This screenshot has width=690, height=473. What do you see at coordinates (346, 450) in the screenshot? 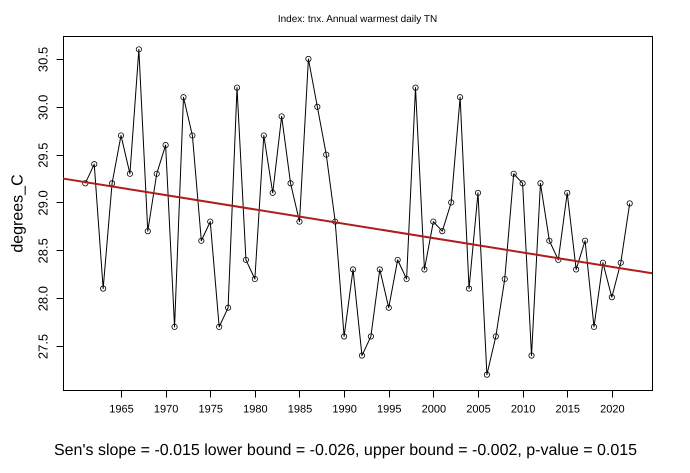
I see `text: Sen's slope = -0.015 lower bound = -0.026, upper bound = -0.002, p-value = 0.015` at bounding box center [346, 450].